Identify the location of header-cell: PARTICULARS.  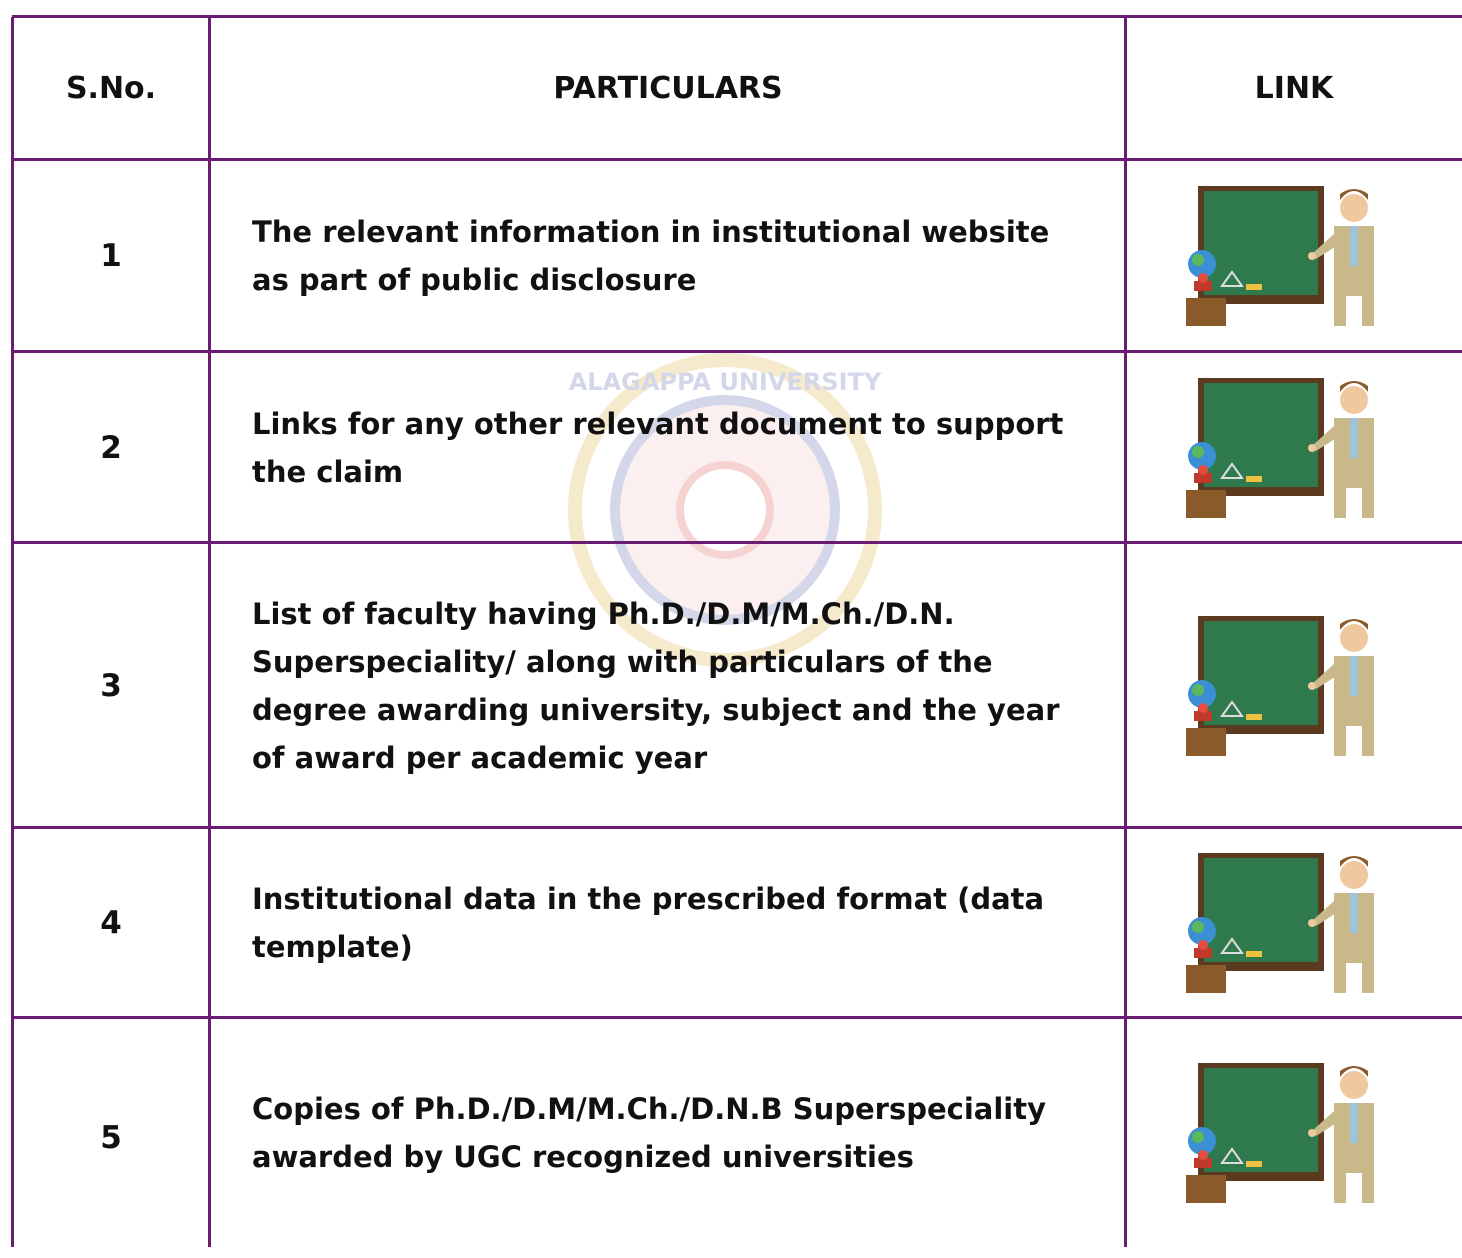
(668, 88).